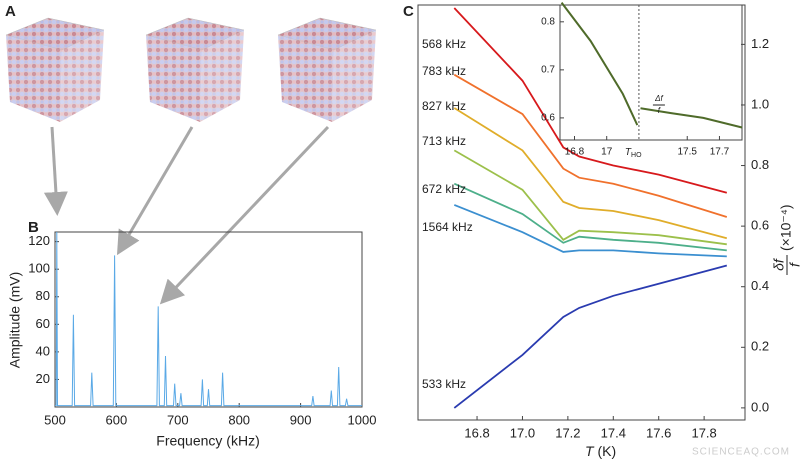  I want to click on delta-den: f, so click(659, 110).